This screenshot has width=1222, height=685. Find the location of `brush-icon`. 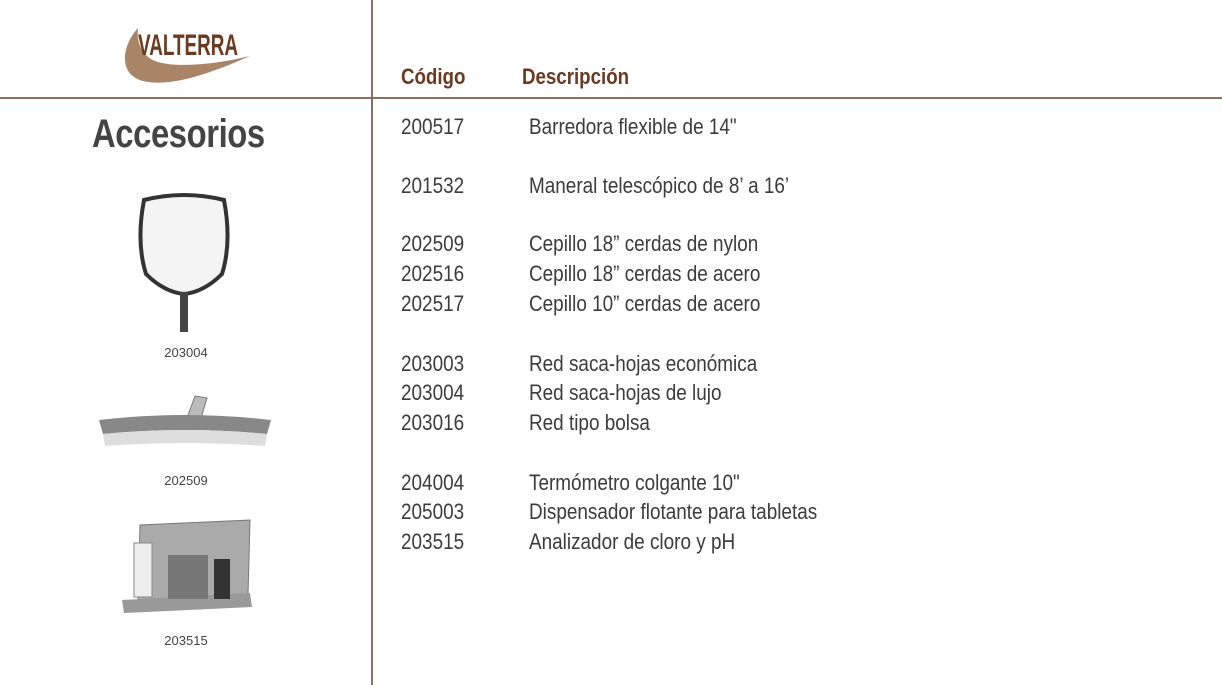

brush-icon is located at coordinates (185, 420).